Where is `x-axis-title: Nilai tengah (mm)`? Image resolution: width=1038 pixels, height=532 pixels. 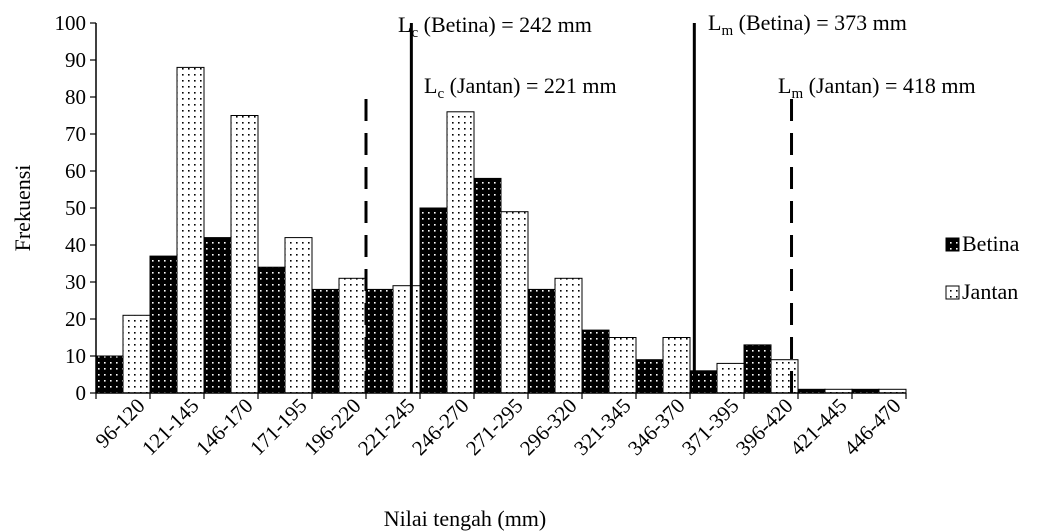
x-axis-title: Nilai tengah (mm) is located at coordinates (465, 518).